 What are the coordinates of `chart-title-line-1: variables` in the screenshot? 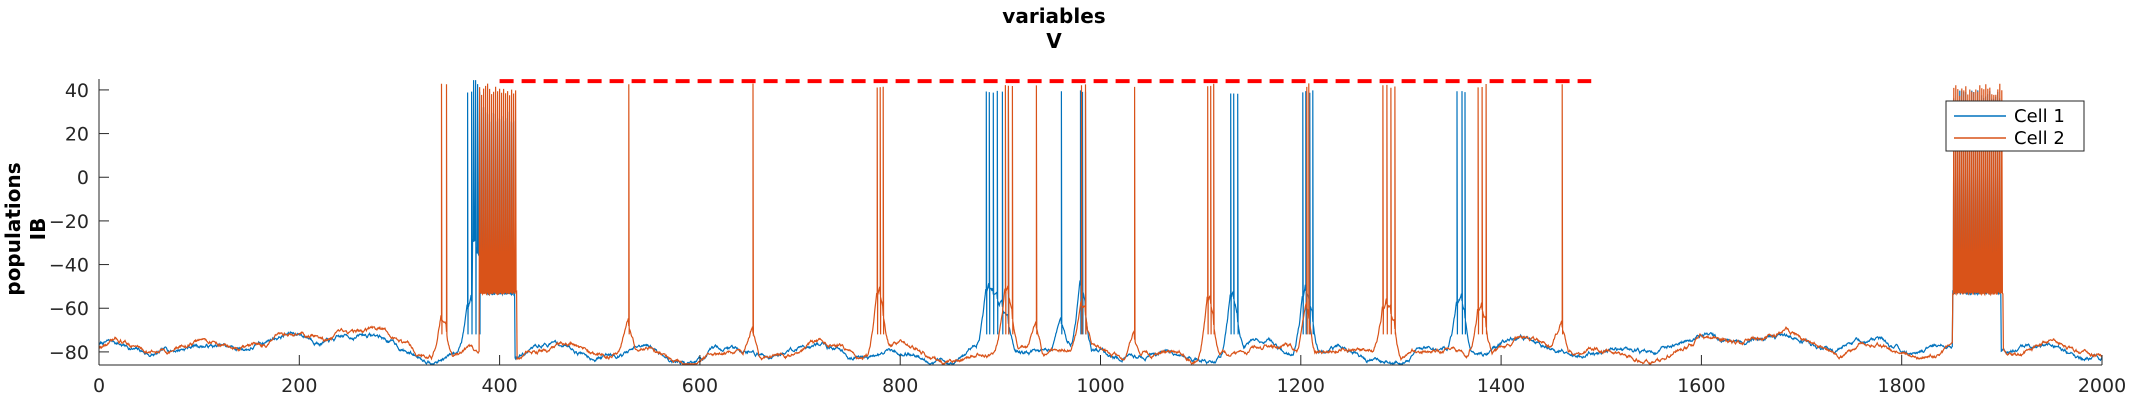 It's located at (1053, 16).